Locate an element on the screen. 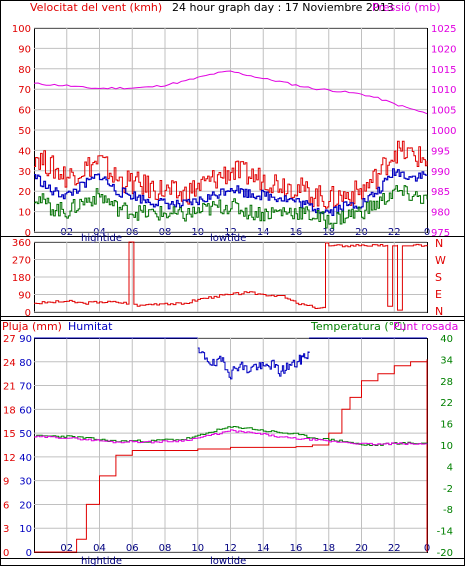  wind-y-tick: 10 is located at coordinates (24, 213).